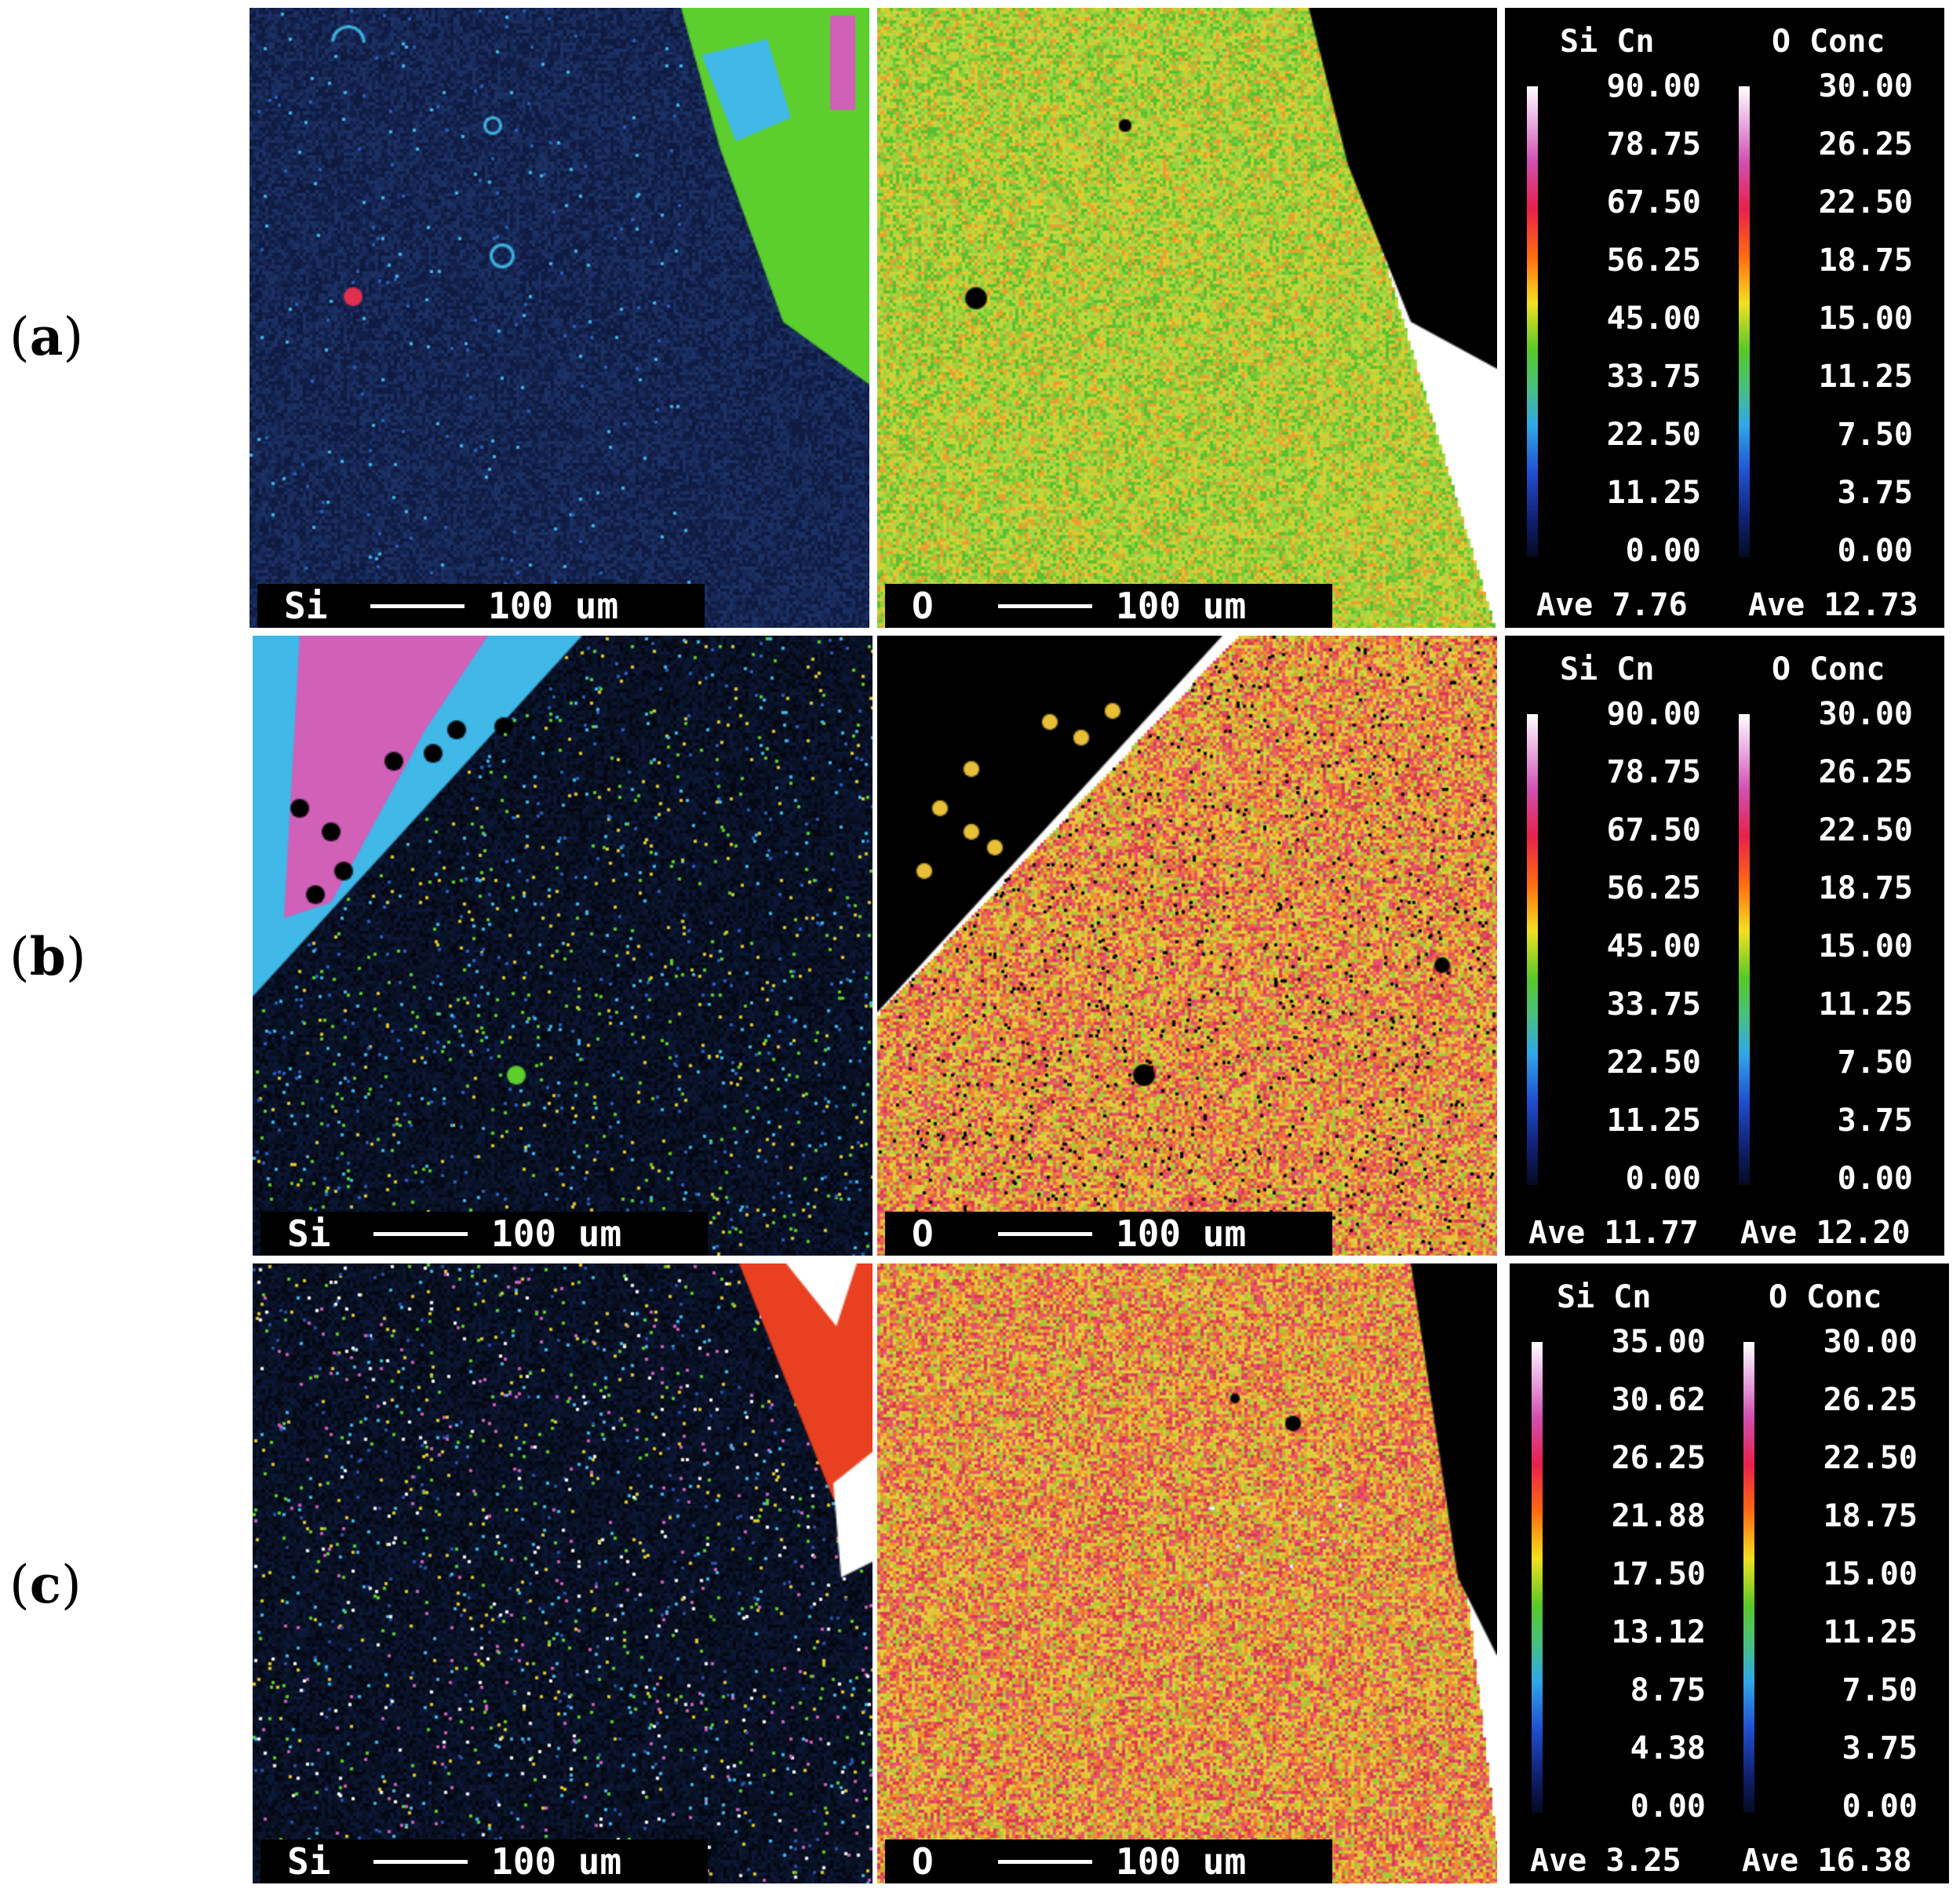 The image size is (1960, 1896). Describe the element at coordinates (1658, 1574) in the screenshot. I see `tick-label: 17.50` at that location.